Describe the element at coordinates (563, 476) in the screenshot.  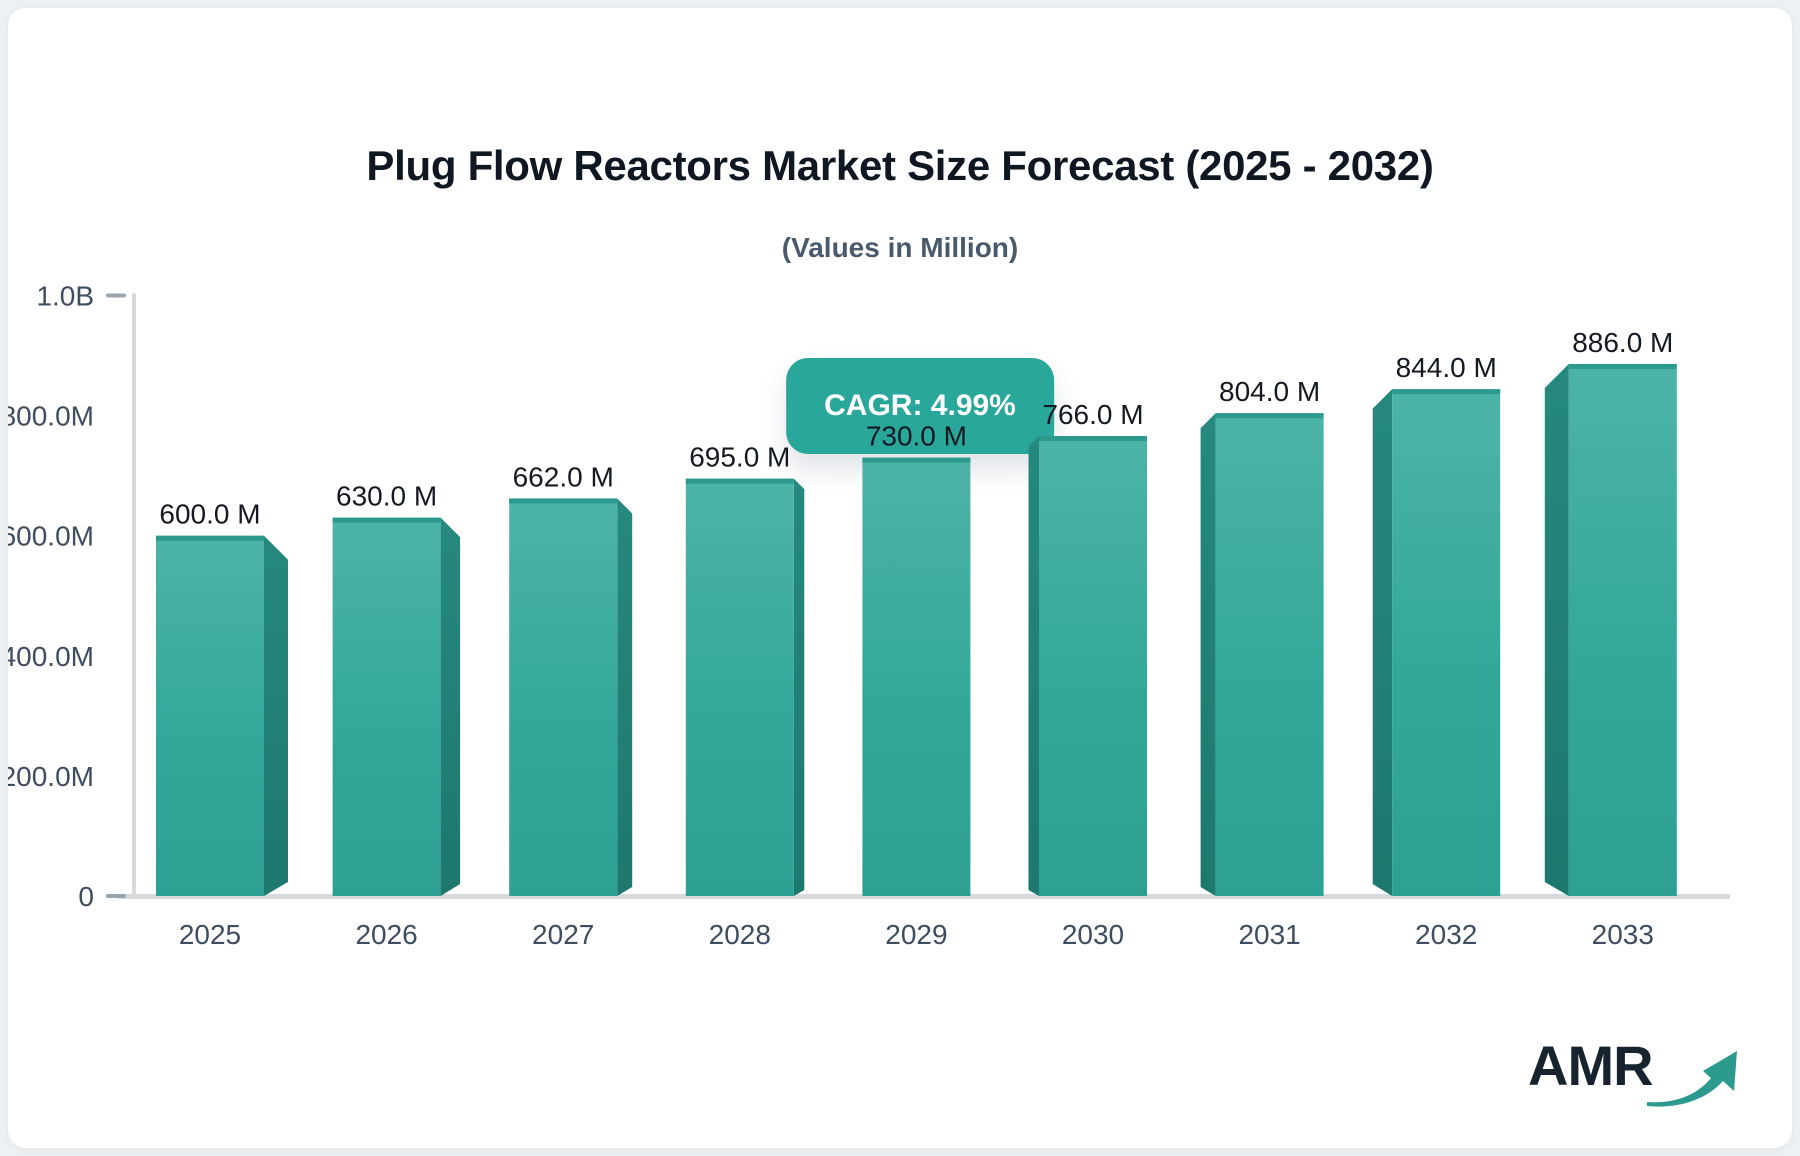
I see `bar-value-label: 662.0 M` at that location.